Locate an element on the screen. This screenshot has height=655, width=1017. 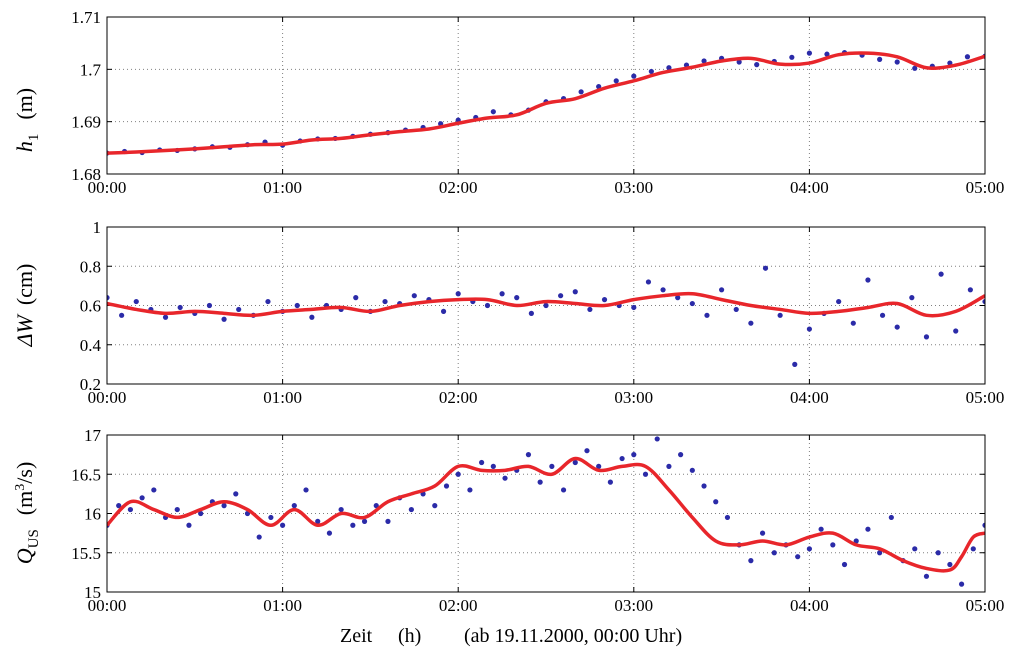
y-tick-label: 17 is located at coordinates (93, 435).